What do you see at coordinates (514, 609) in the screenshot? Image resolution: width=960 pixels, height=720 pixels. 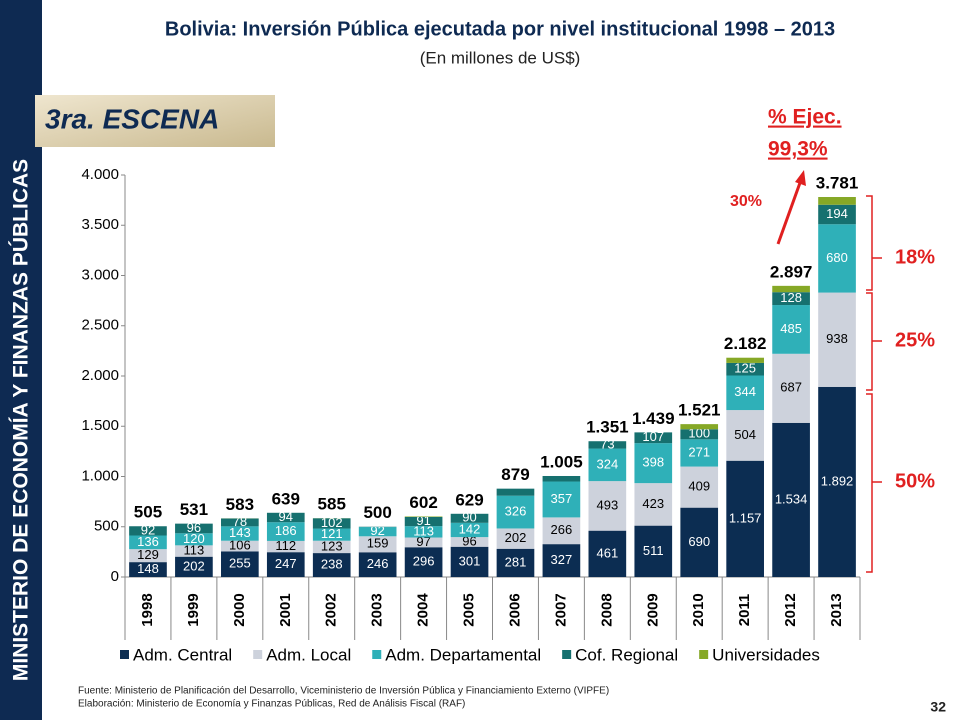 I see `x-tick-label: 2006` at bounding box center [514, 609].